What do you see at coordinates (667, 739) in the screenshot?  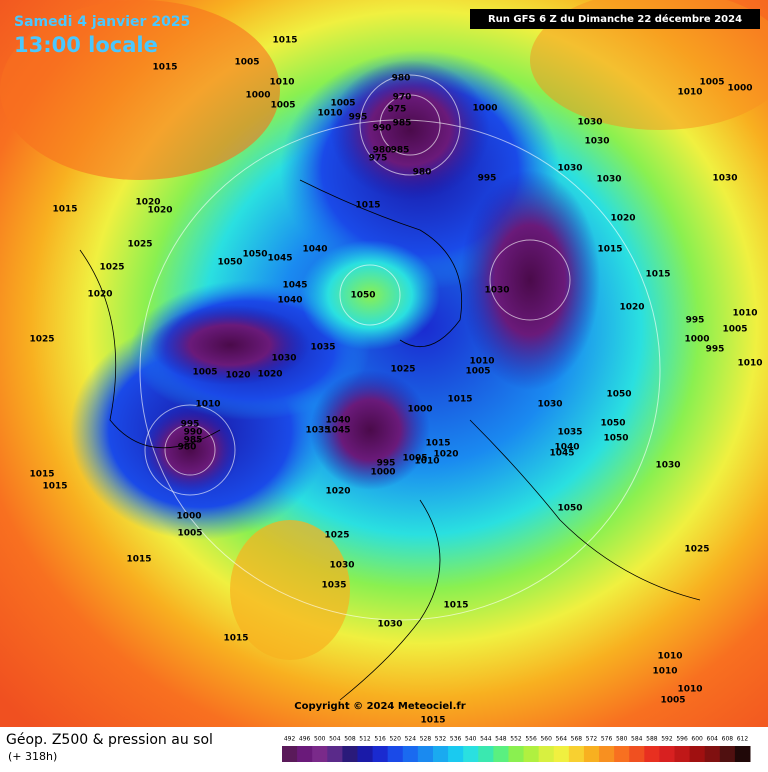 I see `scale-label: 592` at bounding box center [667, 739].